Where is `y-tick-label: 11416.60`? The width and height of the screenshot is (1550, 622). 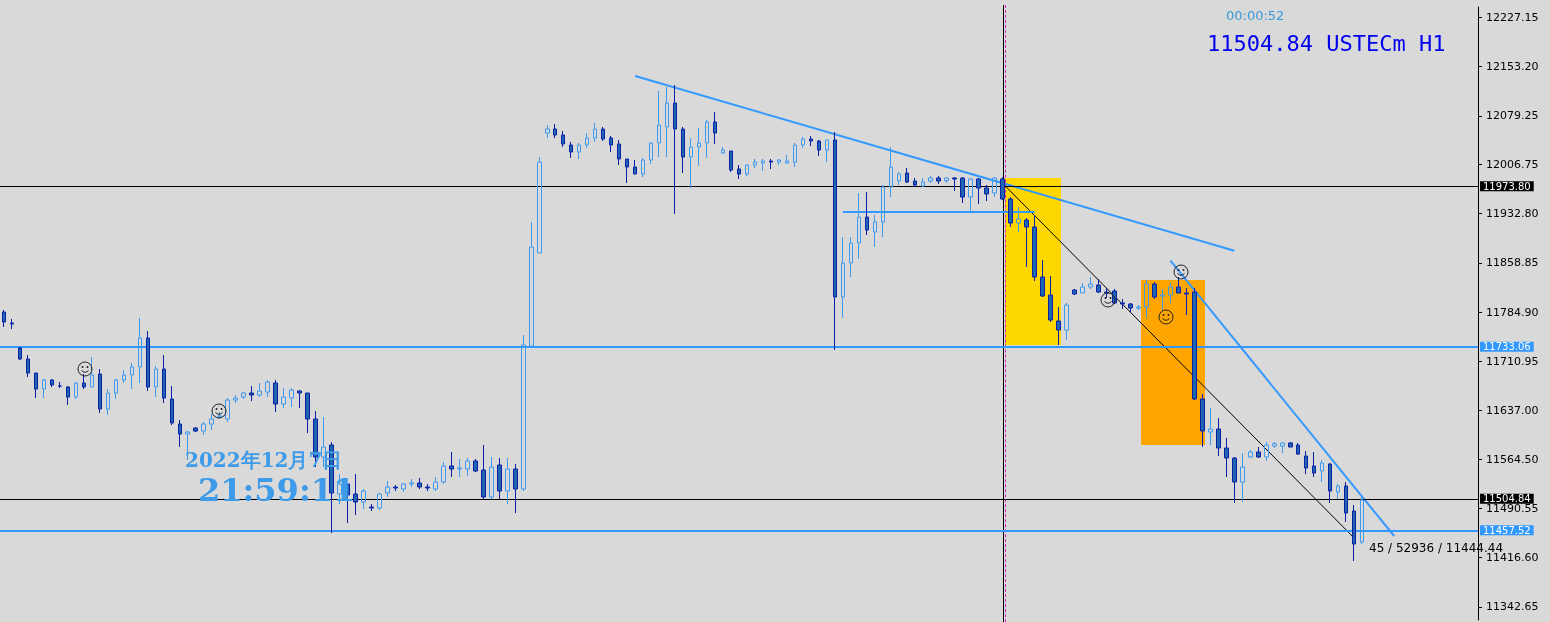
y-tick-label: 11416.60 is located at coordinates (1512, 558).